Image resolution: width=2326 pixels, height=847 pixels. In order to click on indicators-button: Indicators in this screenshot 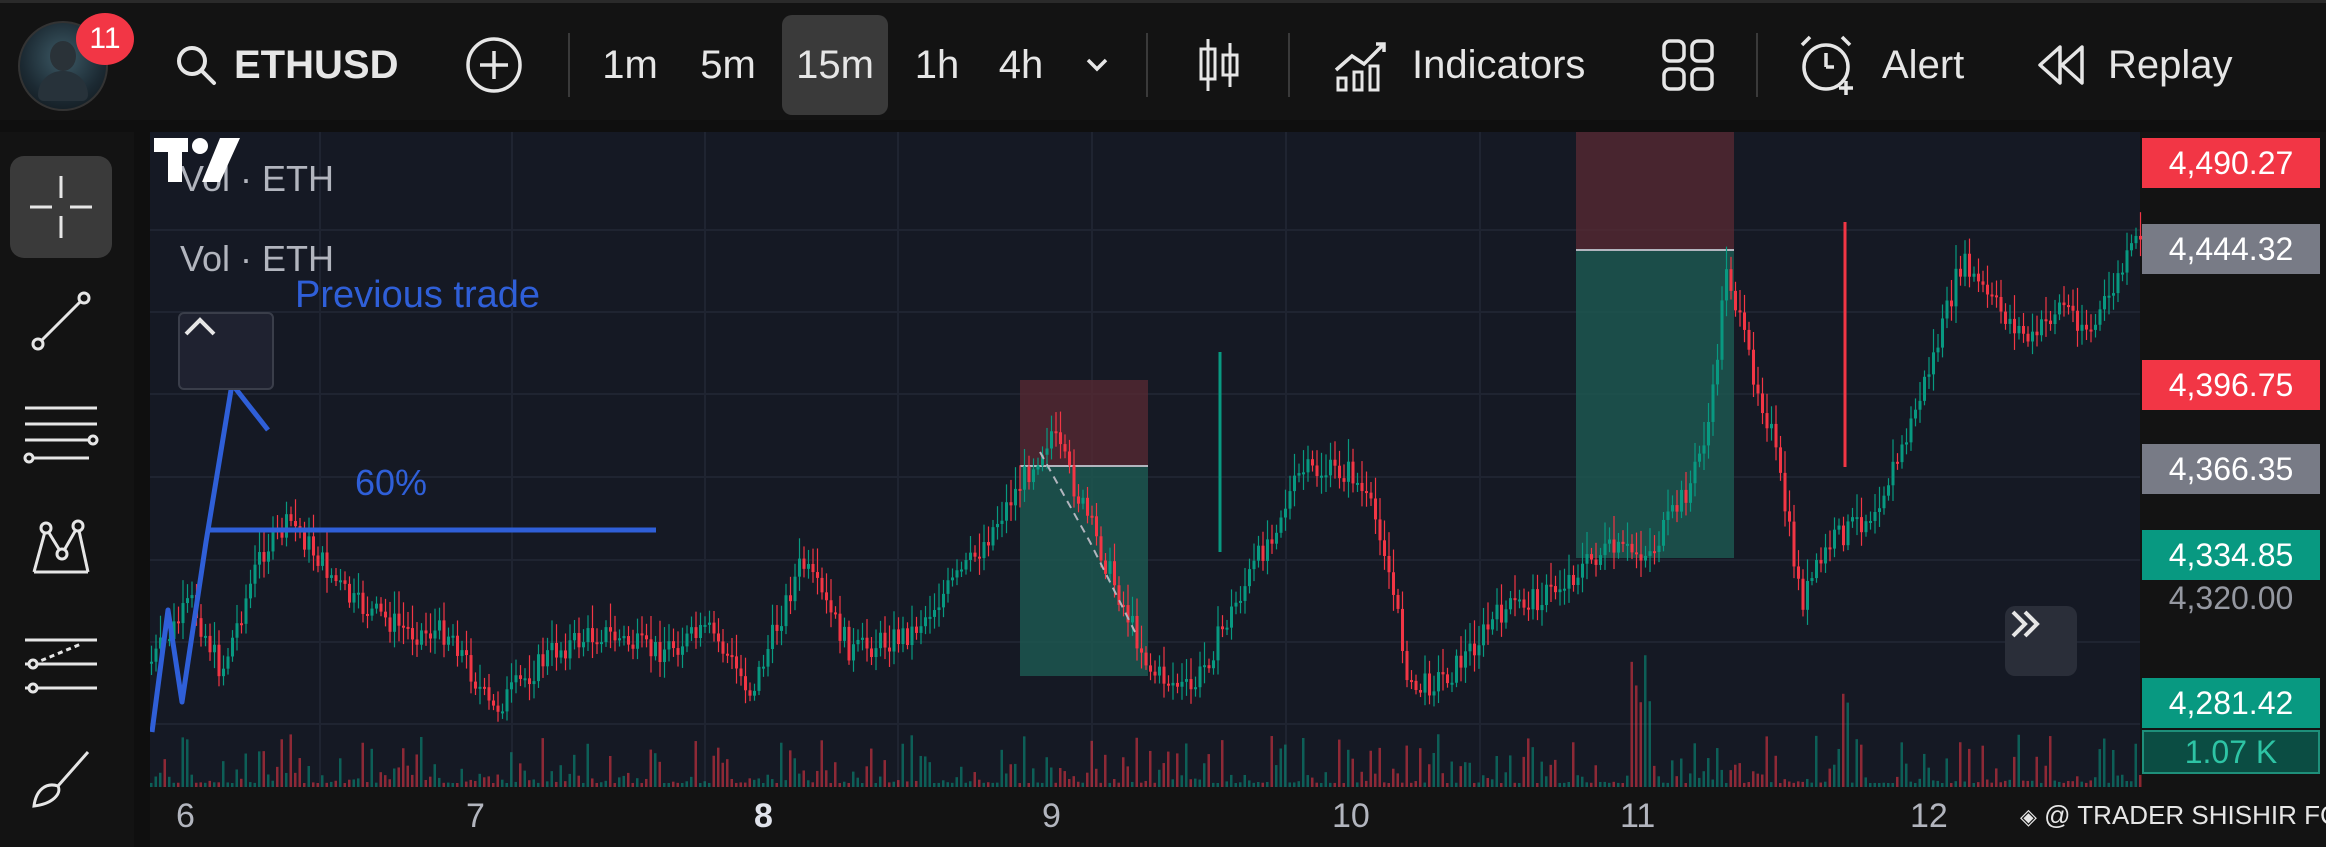, I will do `click(1458, 65)`.